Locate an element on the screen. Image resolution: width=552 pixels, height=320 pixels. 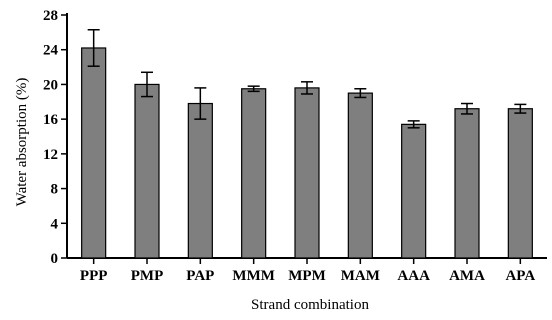
x-tick-label: PAP is located at coordinates (200, 276).